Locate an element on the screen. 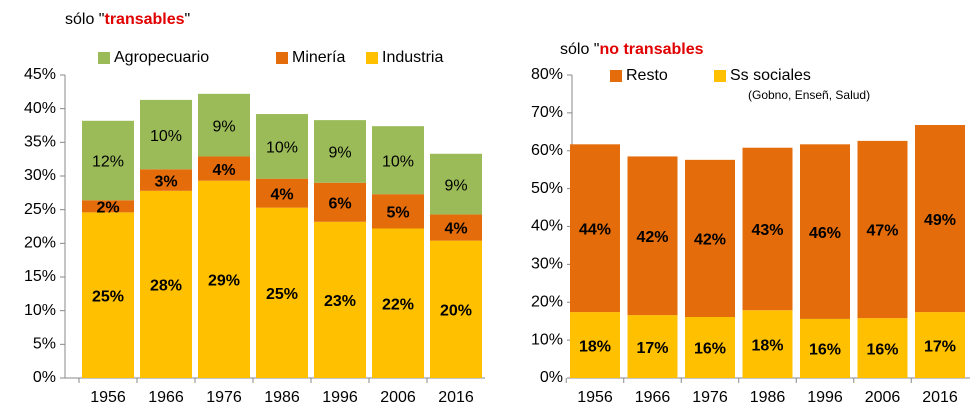 Image resolution: width=970 pixels, height=408 pixels. y-tick-label: 60% is located at coordinates (547, 150).